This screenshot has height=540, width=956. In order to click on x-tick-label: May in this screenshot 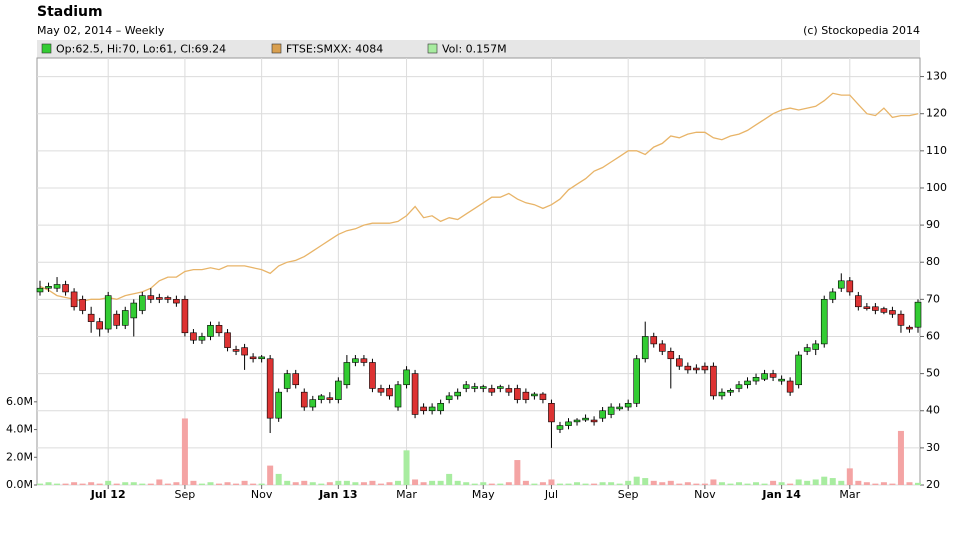, I will do `click(483, 494)`.